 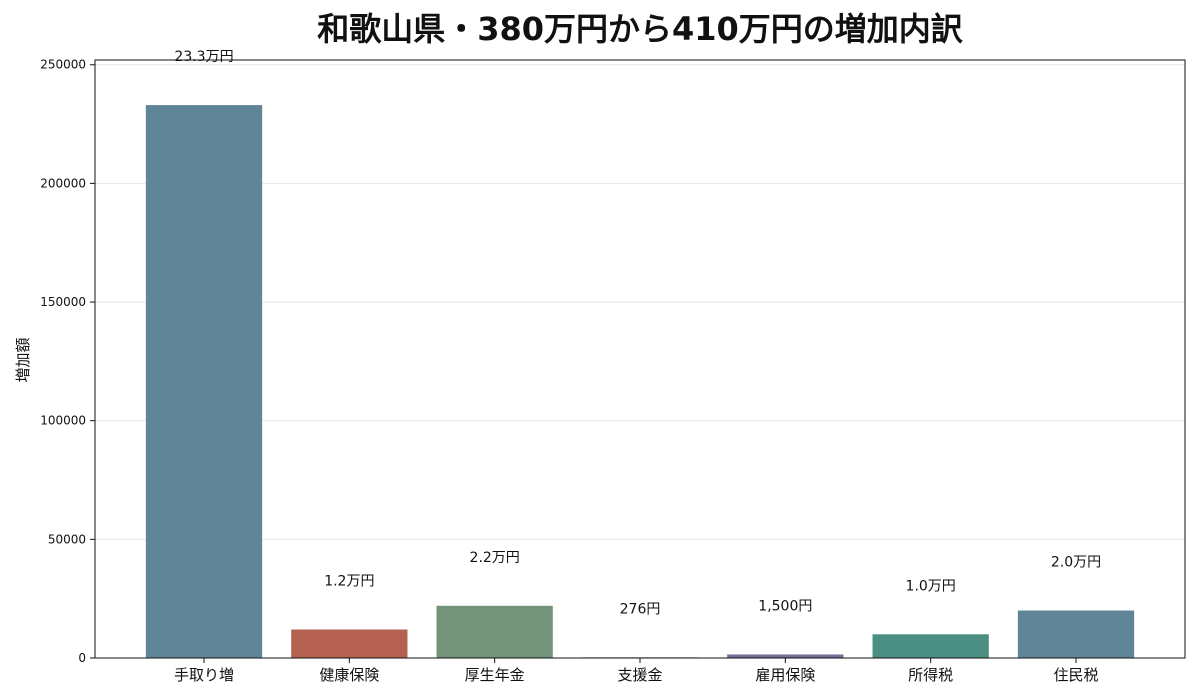 I want to click on y-tick-label: 50000, so click(x=67, y=539).